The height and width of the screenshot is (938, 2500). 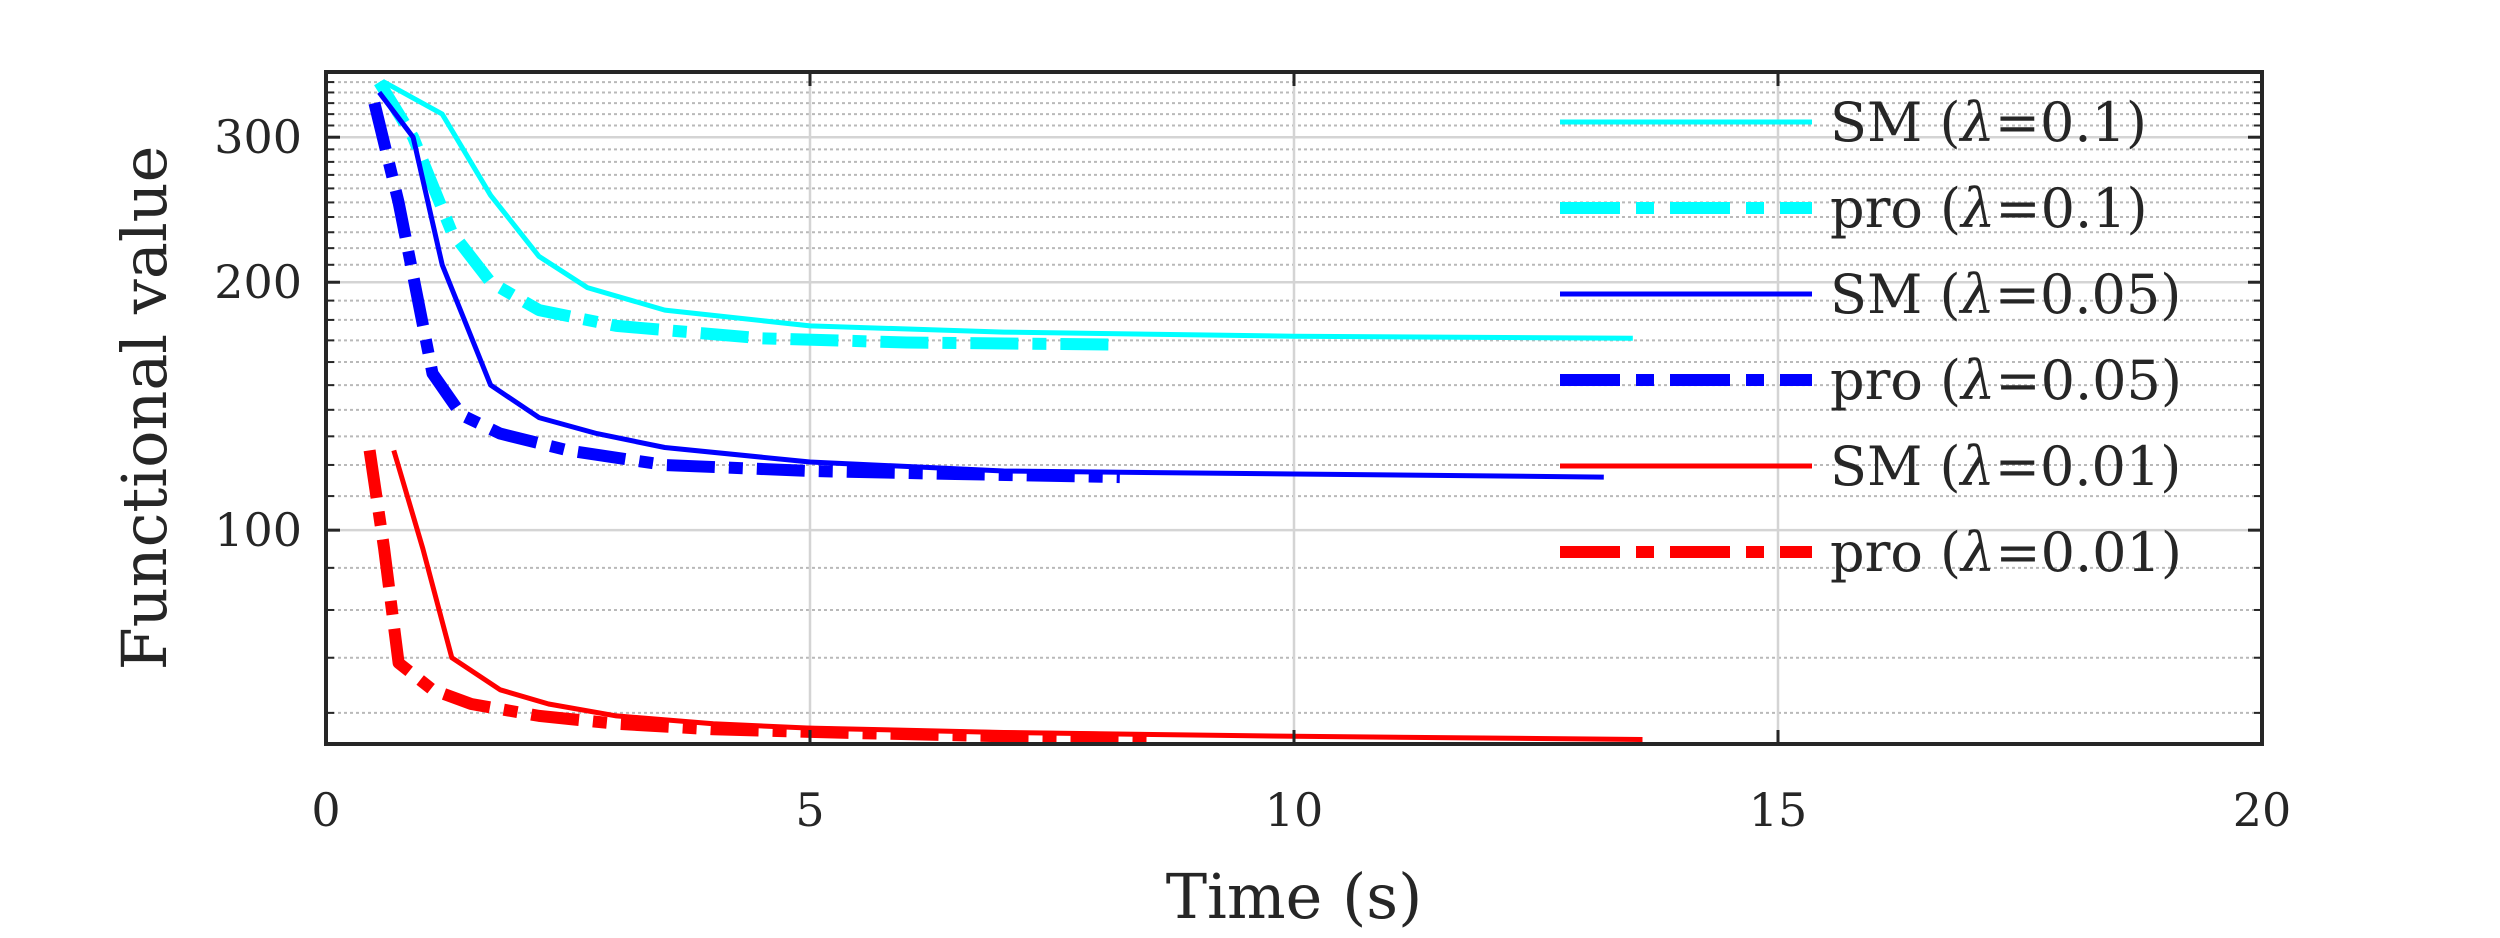 What do you see at coordinates (1988, 122) in the screenshot?
I see `legend-entry-1: SM (λ=0.1)` at bounding box center [1988, 122].